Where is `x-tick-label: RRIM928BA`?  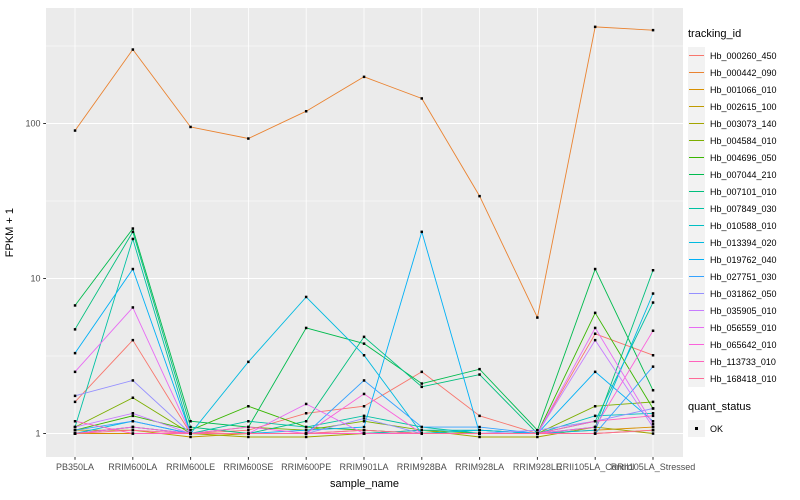
x-tick-label: RRIM928BA is located at coordinates (422, 467).